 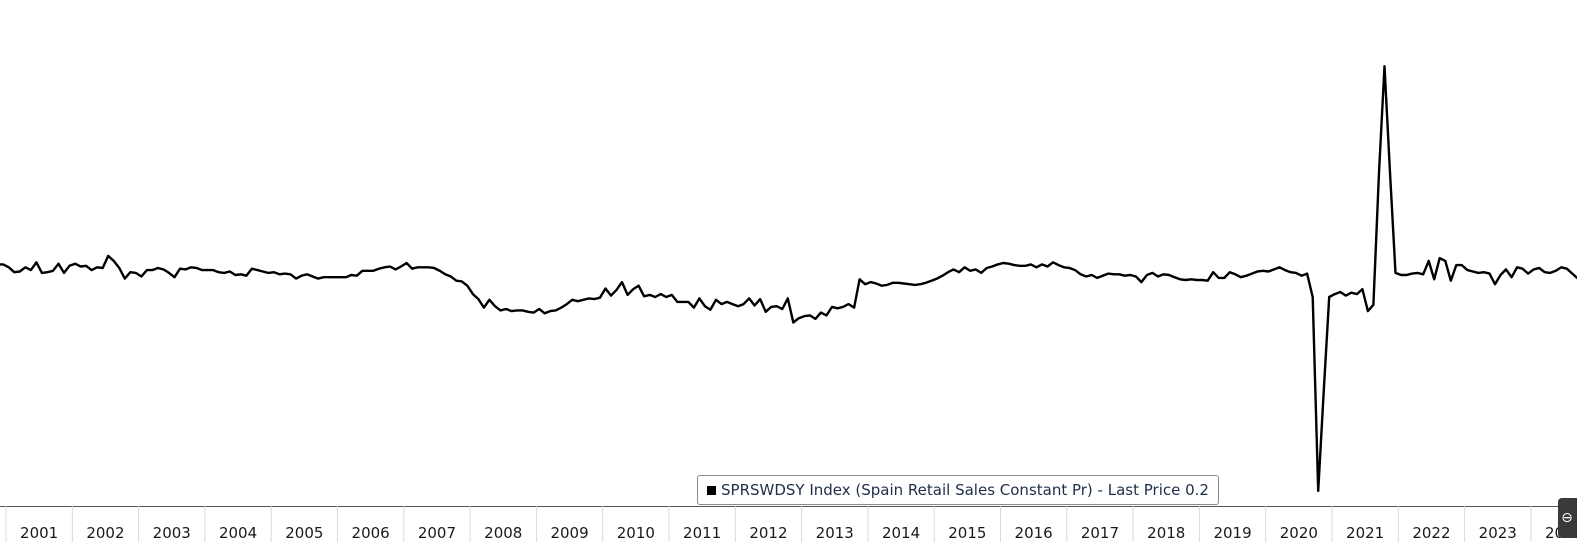 What do you see at coordinates (105, 533) in the screenshot?
I see `x-tick-label: 2002` at bounding box center [105, 533].